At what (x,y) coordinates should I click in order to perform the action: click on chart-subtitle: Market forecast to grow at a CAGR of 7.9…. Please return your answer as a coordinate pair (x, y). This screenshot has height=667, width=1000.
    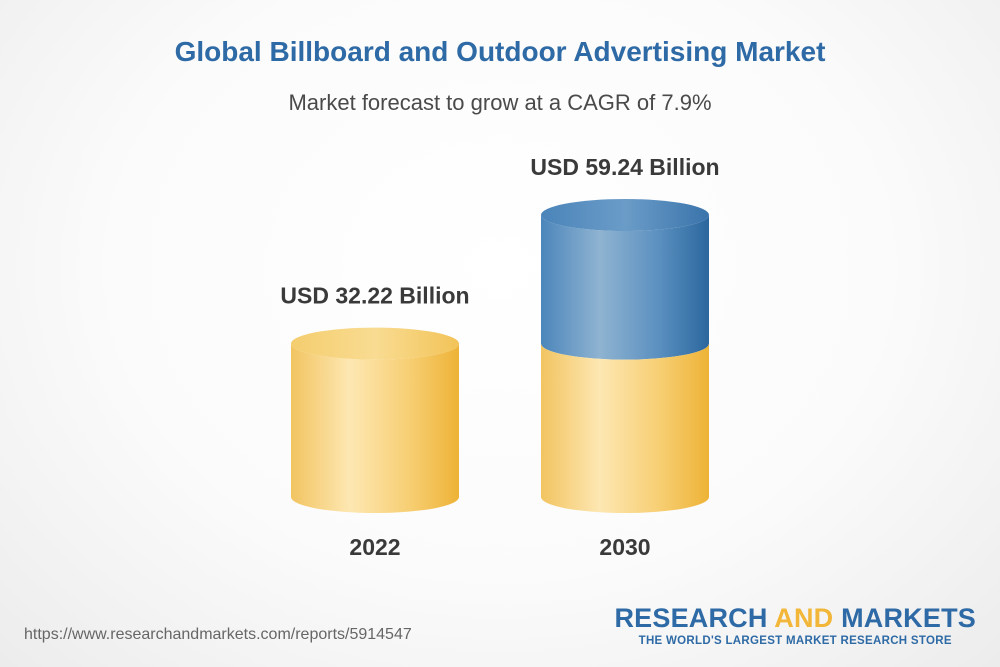
    Looking at the image, I should click on (500, 102).